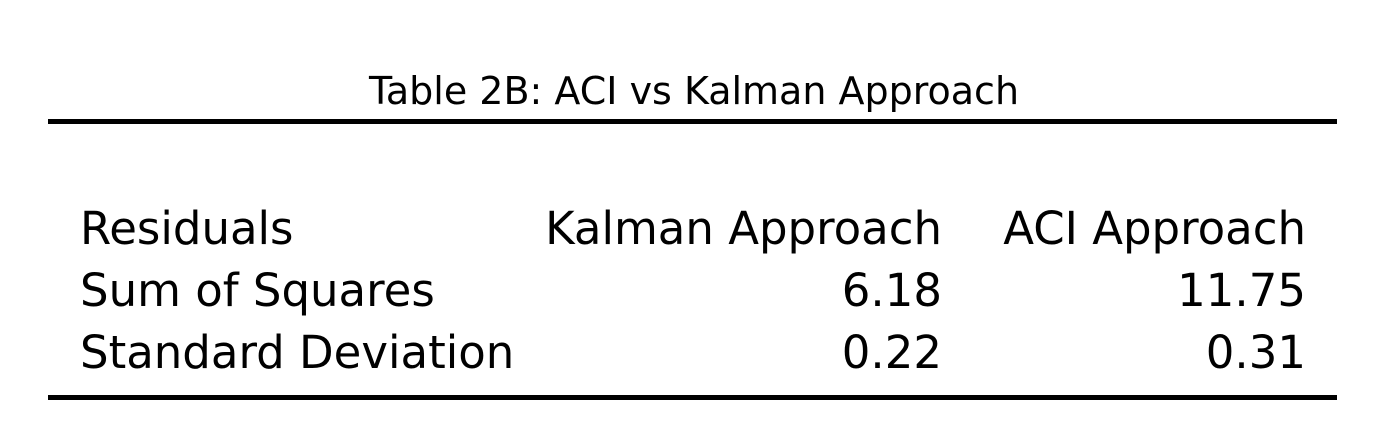 The height and width of the screenshot is (426, 1388). What do you see at coordinates (692, 397) in the screenshot?
I see `bottom-rule` at bounding box center [692, 397].